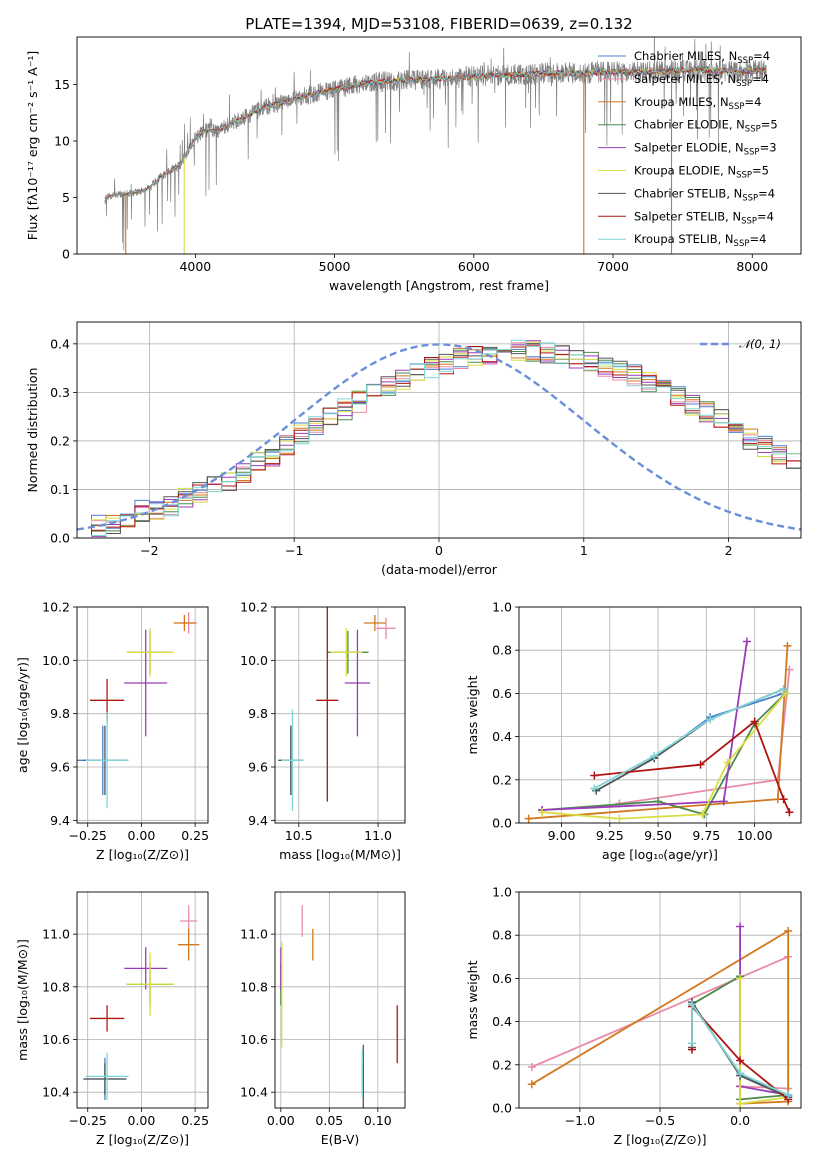  What do you see at coordinates (704, 194) in the screenshot?
I see `legend-label-6: Chabrier STELIB, NSSP=4` at bounding box center [704, 194].